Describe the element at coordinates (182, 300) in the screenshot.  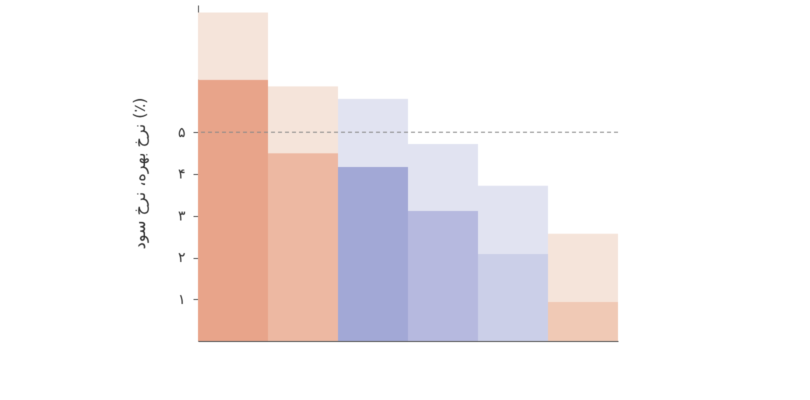
I see `y-tick-label: ۱` at that location.